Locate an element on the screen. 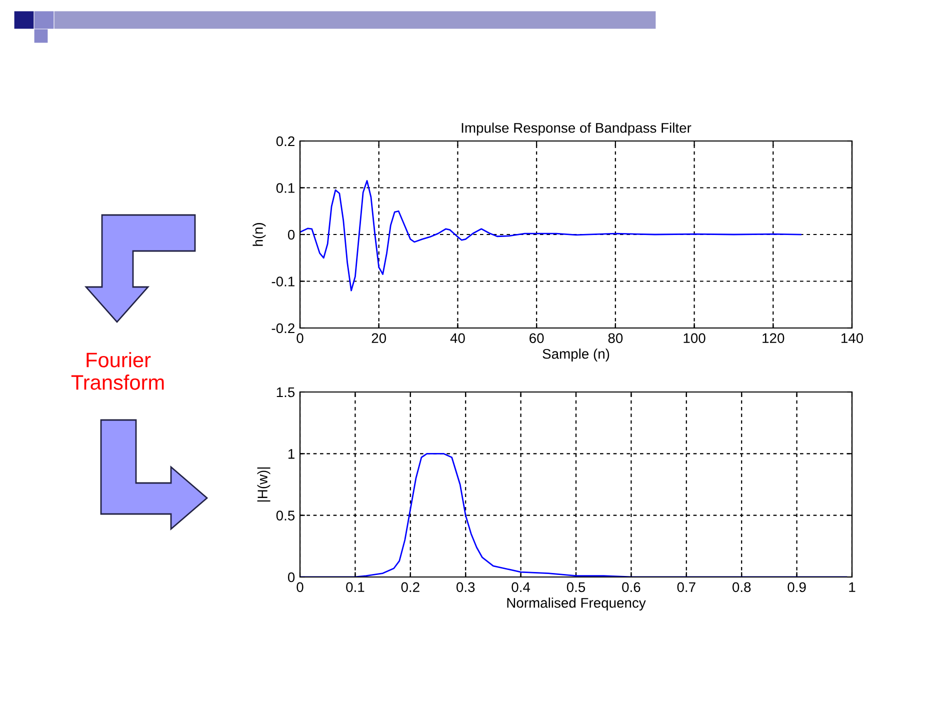 Image resolution: width=952 pixels, height=721 pixels. x-tick-label: 0.2 is located at coordinates (410, 587).